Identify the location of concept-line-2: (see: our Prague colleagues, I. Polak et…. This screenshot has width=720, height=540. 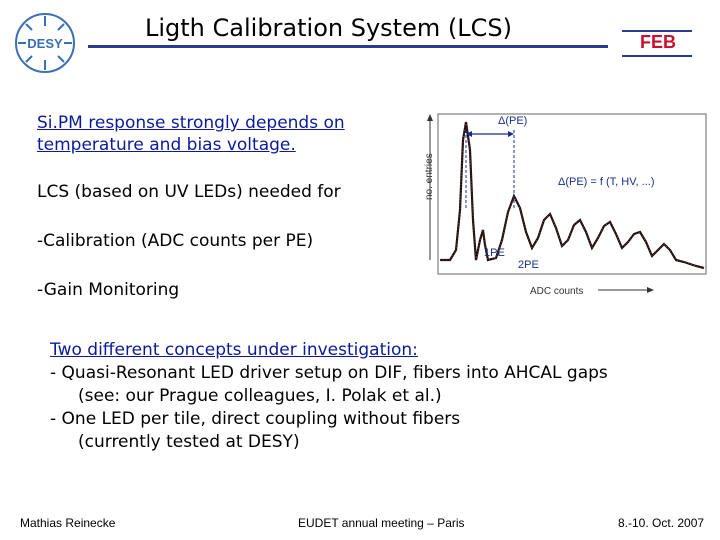
(260, 396).